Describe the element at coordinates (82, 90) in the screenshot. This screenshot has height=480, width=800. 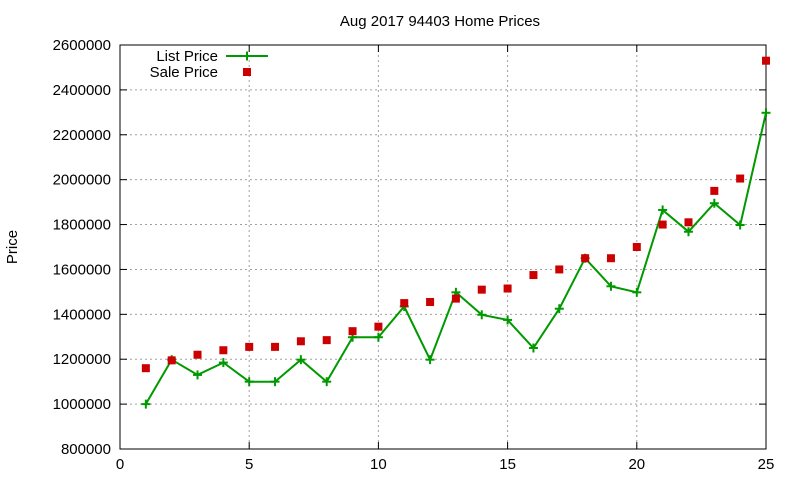
I see `y-tick-label: 2400000` at that location.